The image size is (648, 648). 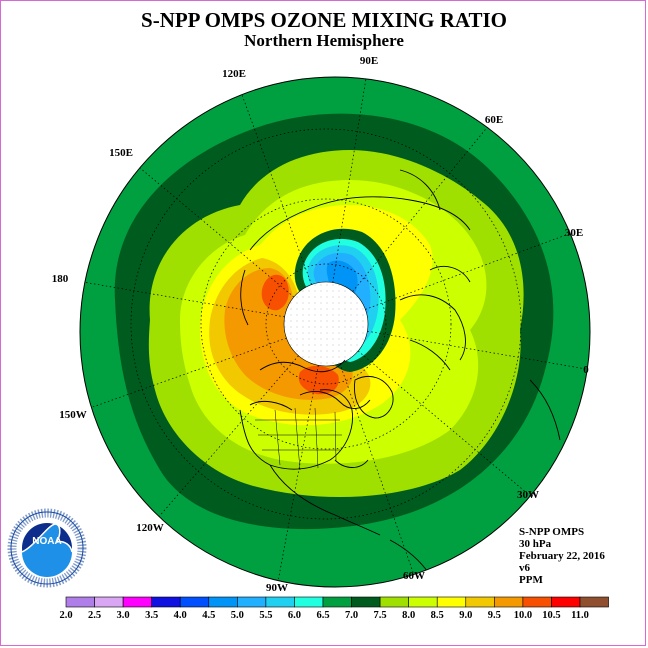 I want to click on colorbar-label: 3.5, so click(x=151, y=615).